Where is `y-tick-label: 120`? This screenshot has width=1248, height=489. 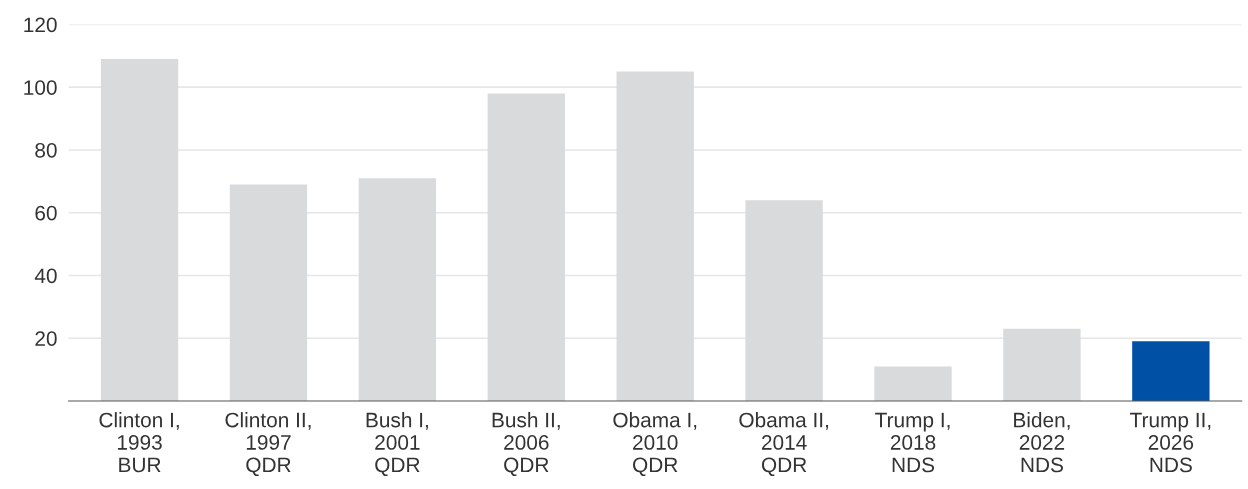
y-tick-label: 120 is located at coordinates (40, 25).